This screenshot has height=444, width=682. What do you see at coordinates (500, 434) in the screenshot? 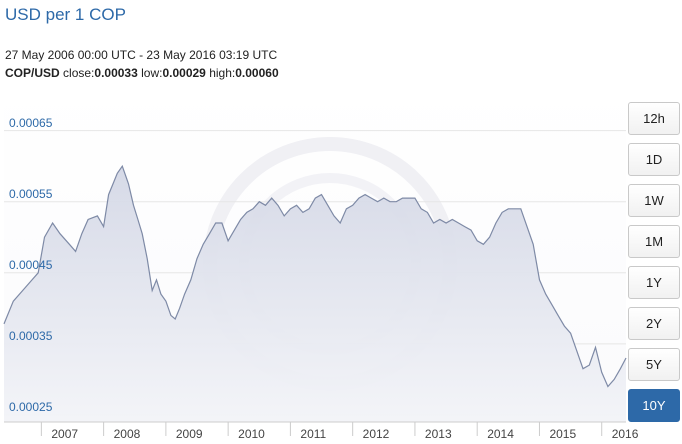
I see `x-tick-label: 2014` at bounding box center [500, 434].